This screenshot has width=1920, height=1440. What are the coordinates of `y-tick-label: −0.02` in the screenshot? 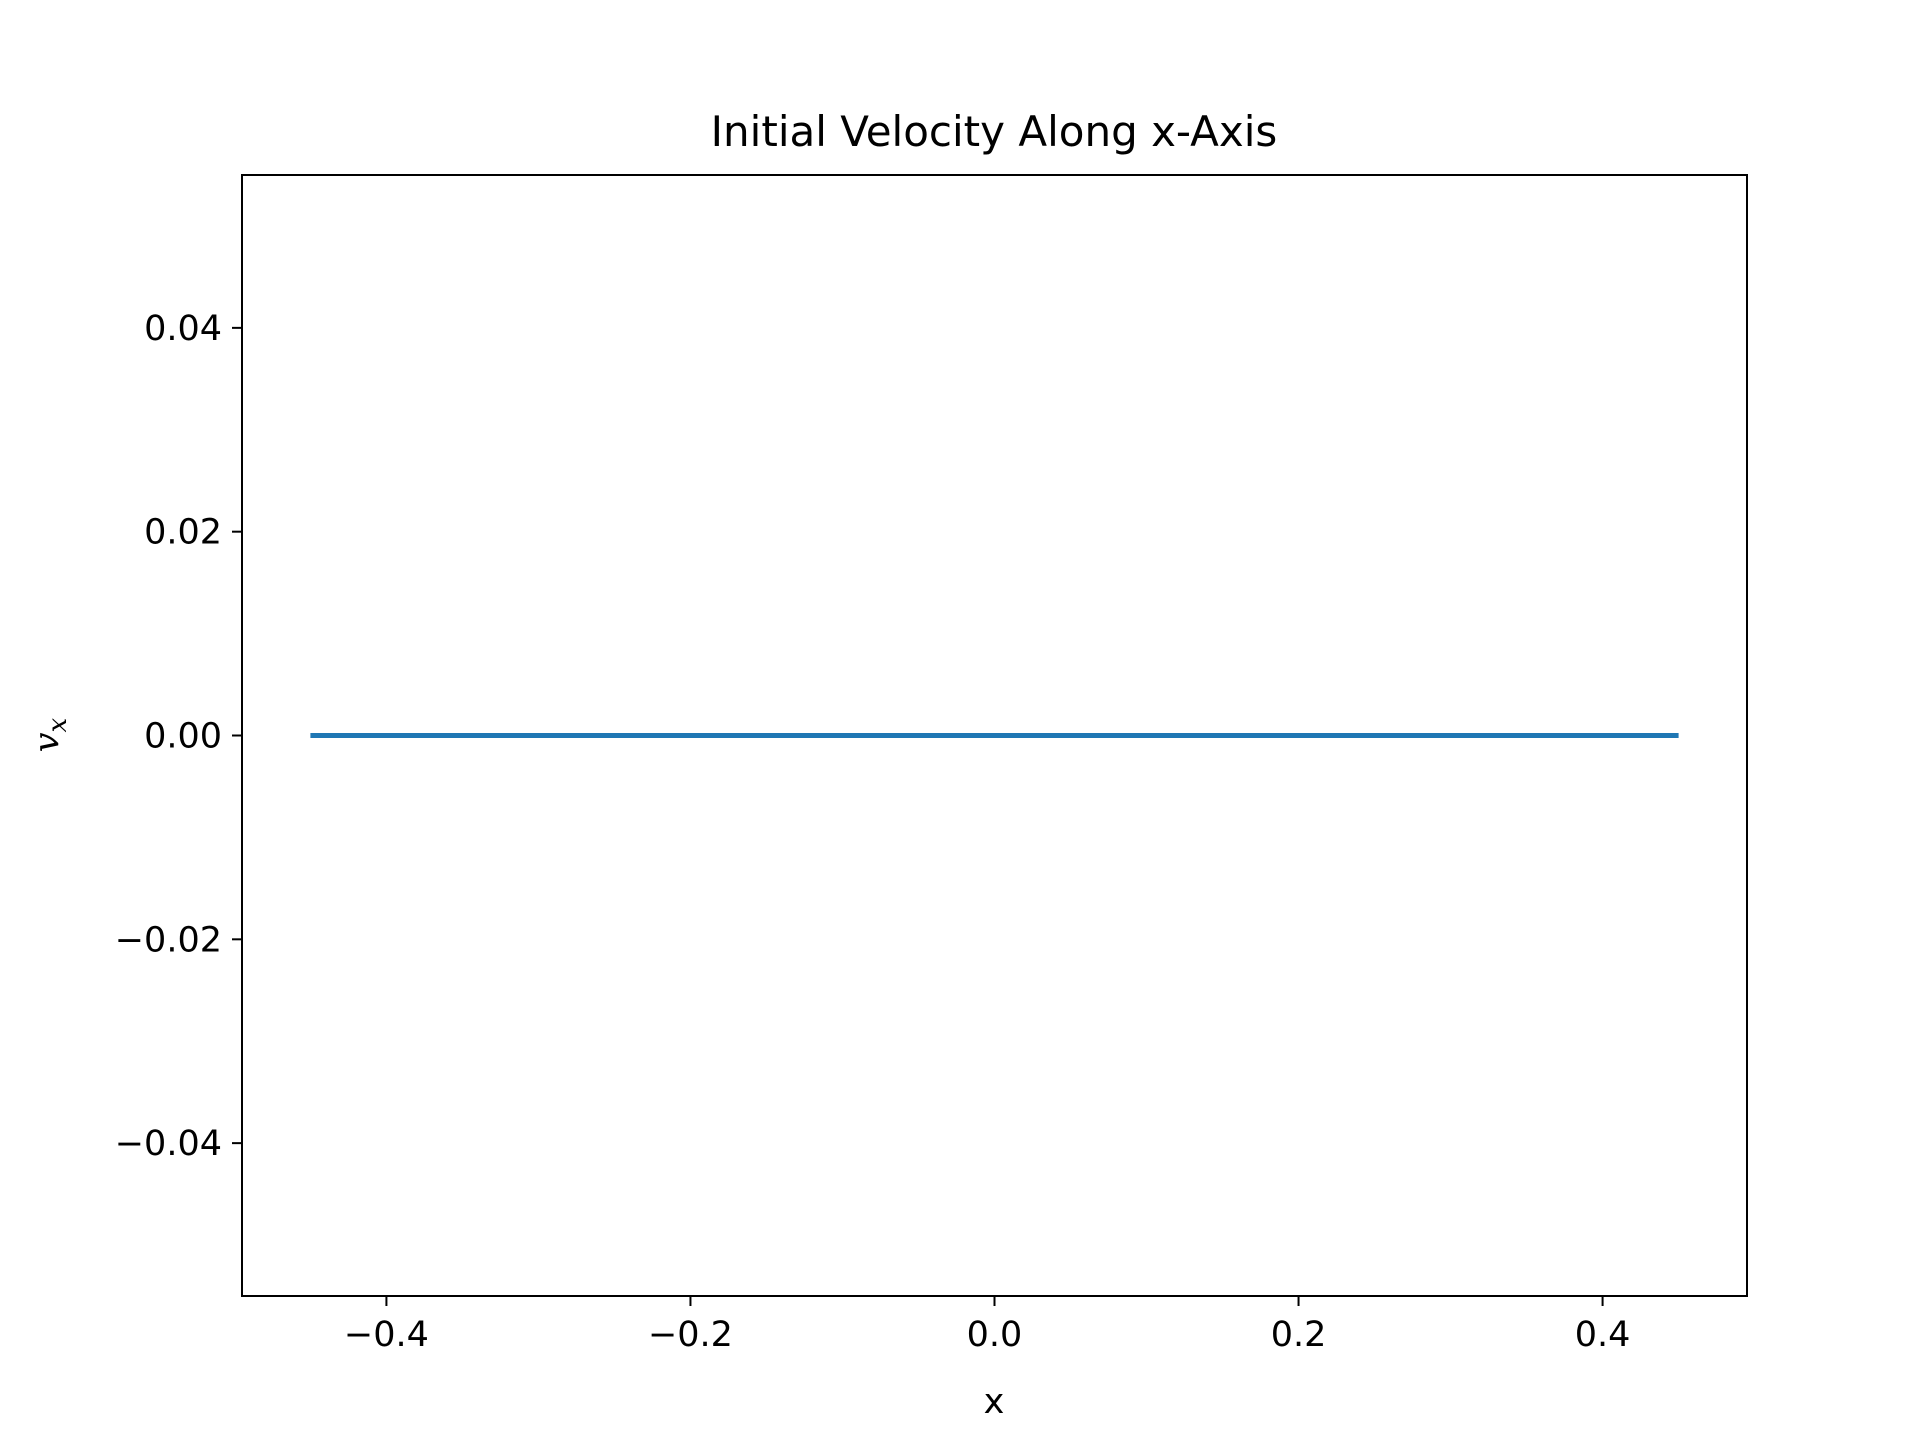 It's located at (168, 940).